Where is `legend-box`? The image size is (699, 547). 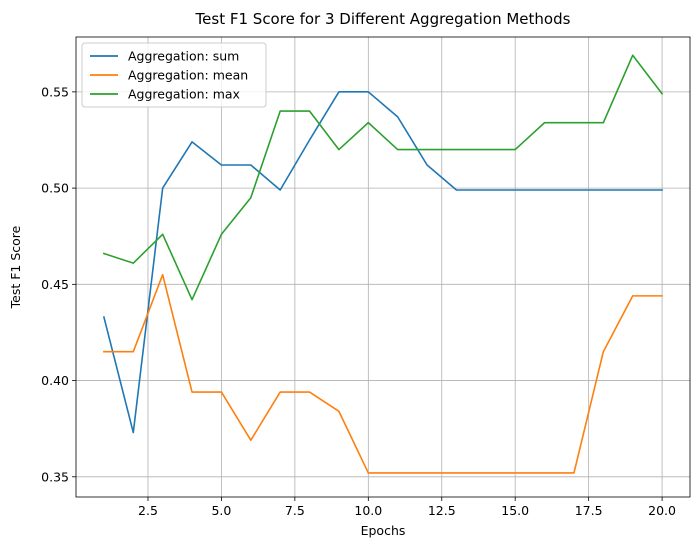 legend-box is located at coordinates (174, 75).